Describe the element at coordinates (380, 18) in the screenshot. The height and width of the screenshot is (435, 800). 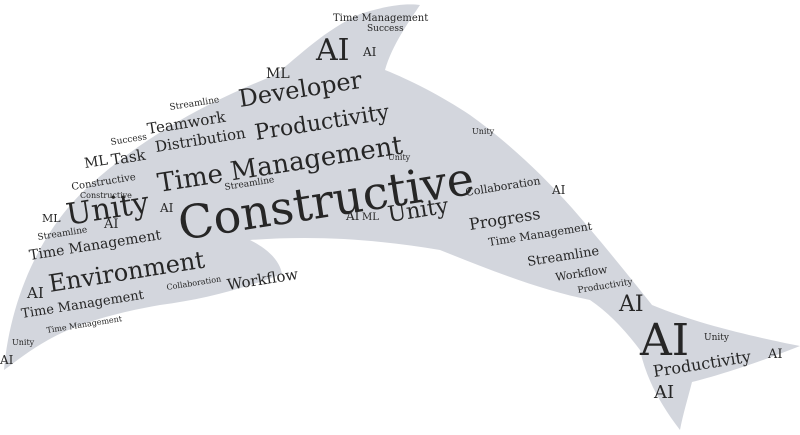
I see `word-time-management: Time Management` at that location.